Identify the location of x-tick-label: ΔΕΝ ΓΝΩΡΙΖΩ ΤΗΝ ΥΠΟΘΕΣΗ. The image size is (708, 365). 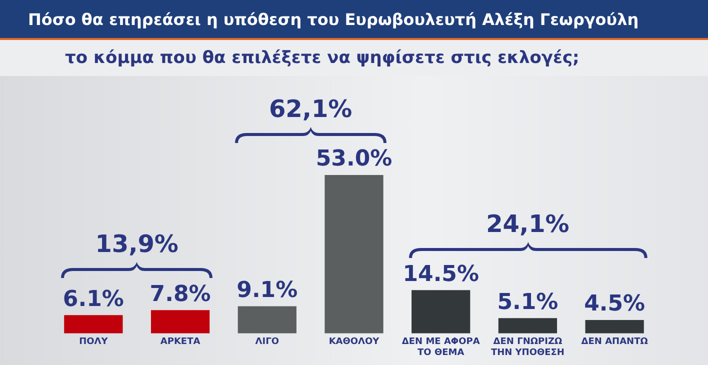
(527, 347).